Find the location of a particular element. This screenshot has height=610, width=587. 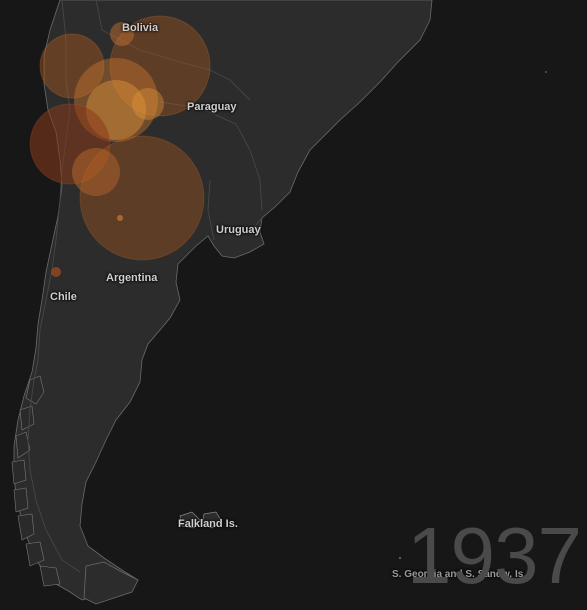

bubble-bolivia-large is located at coordinates (160, 66).